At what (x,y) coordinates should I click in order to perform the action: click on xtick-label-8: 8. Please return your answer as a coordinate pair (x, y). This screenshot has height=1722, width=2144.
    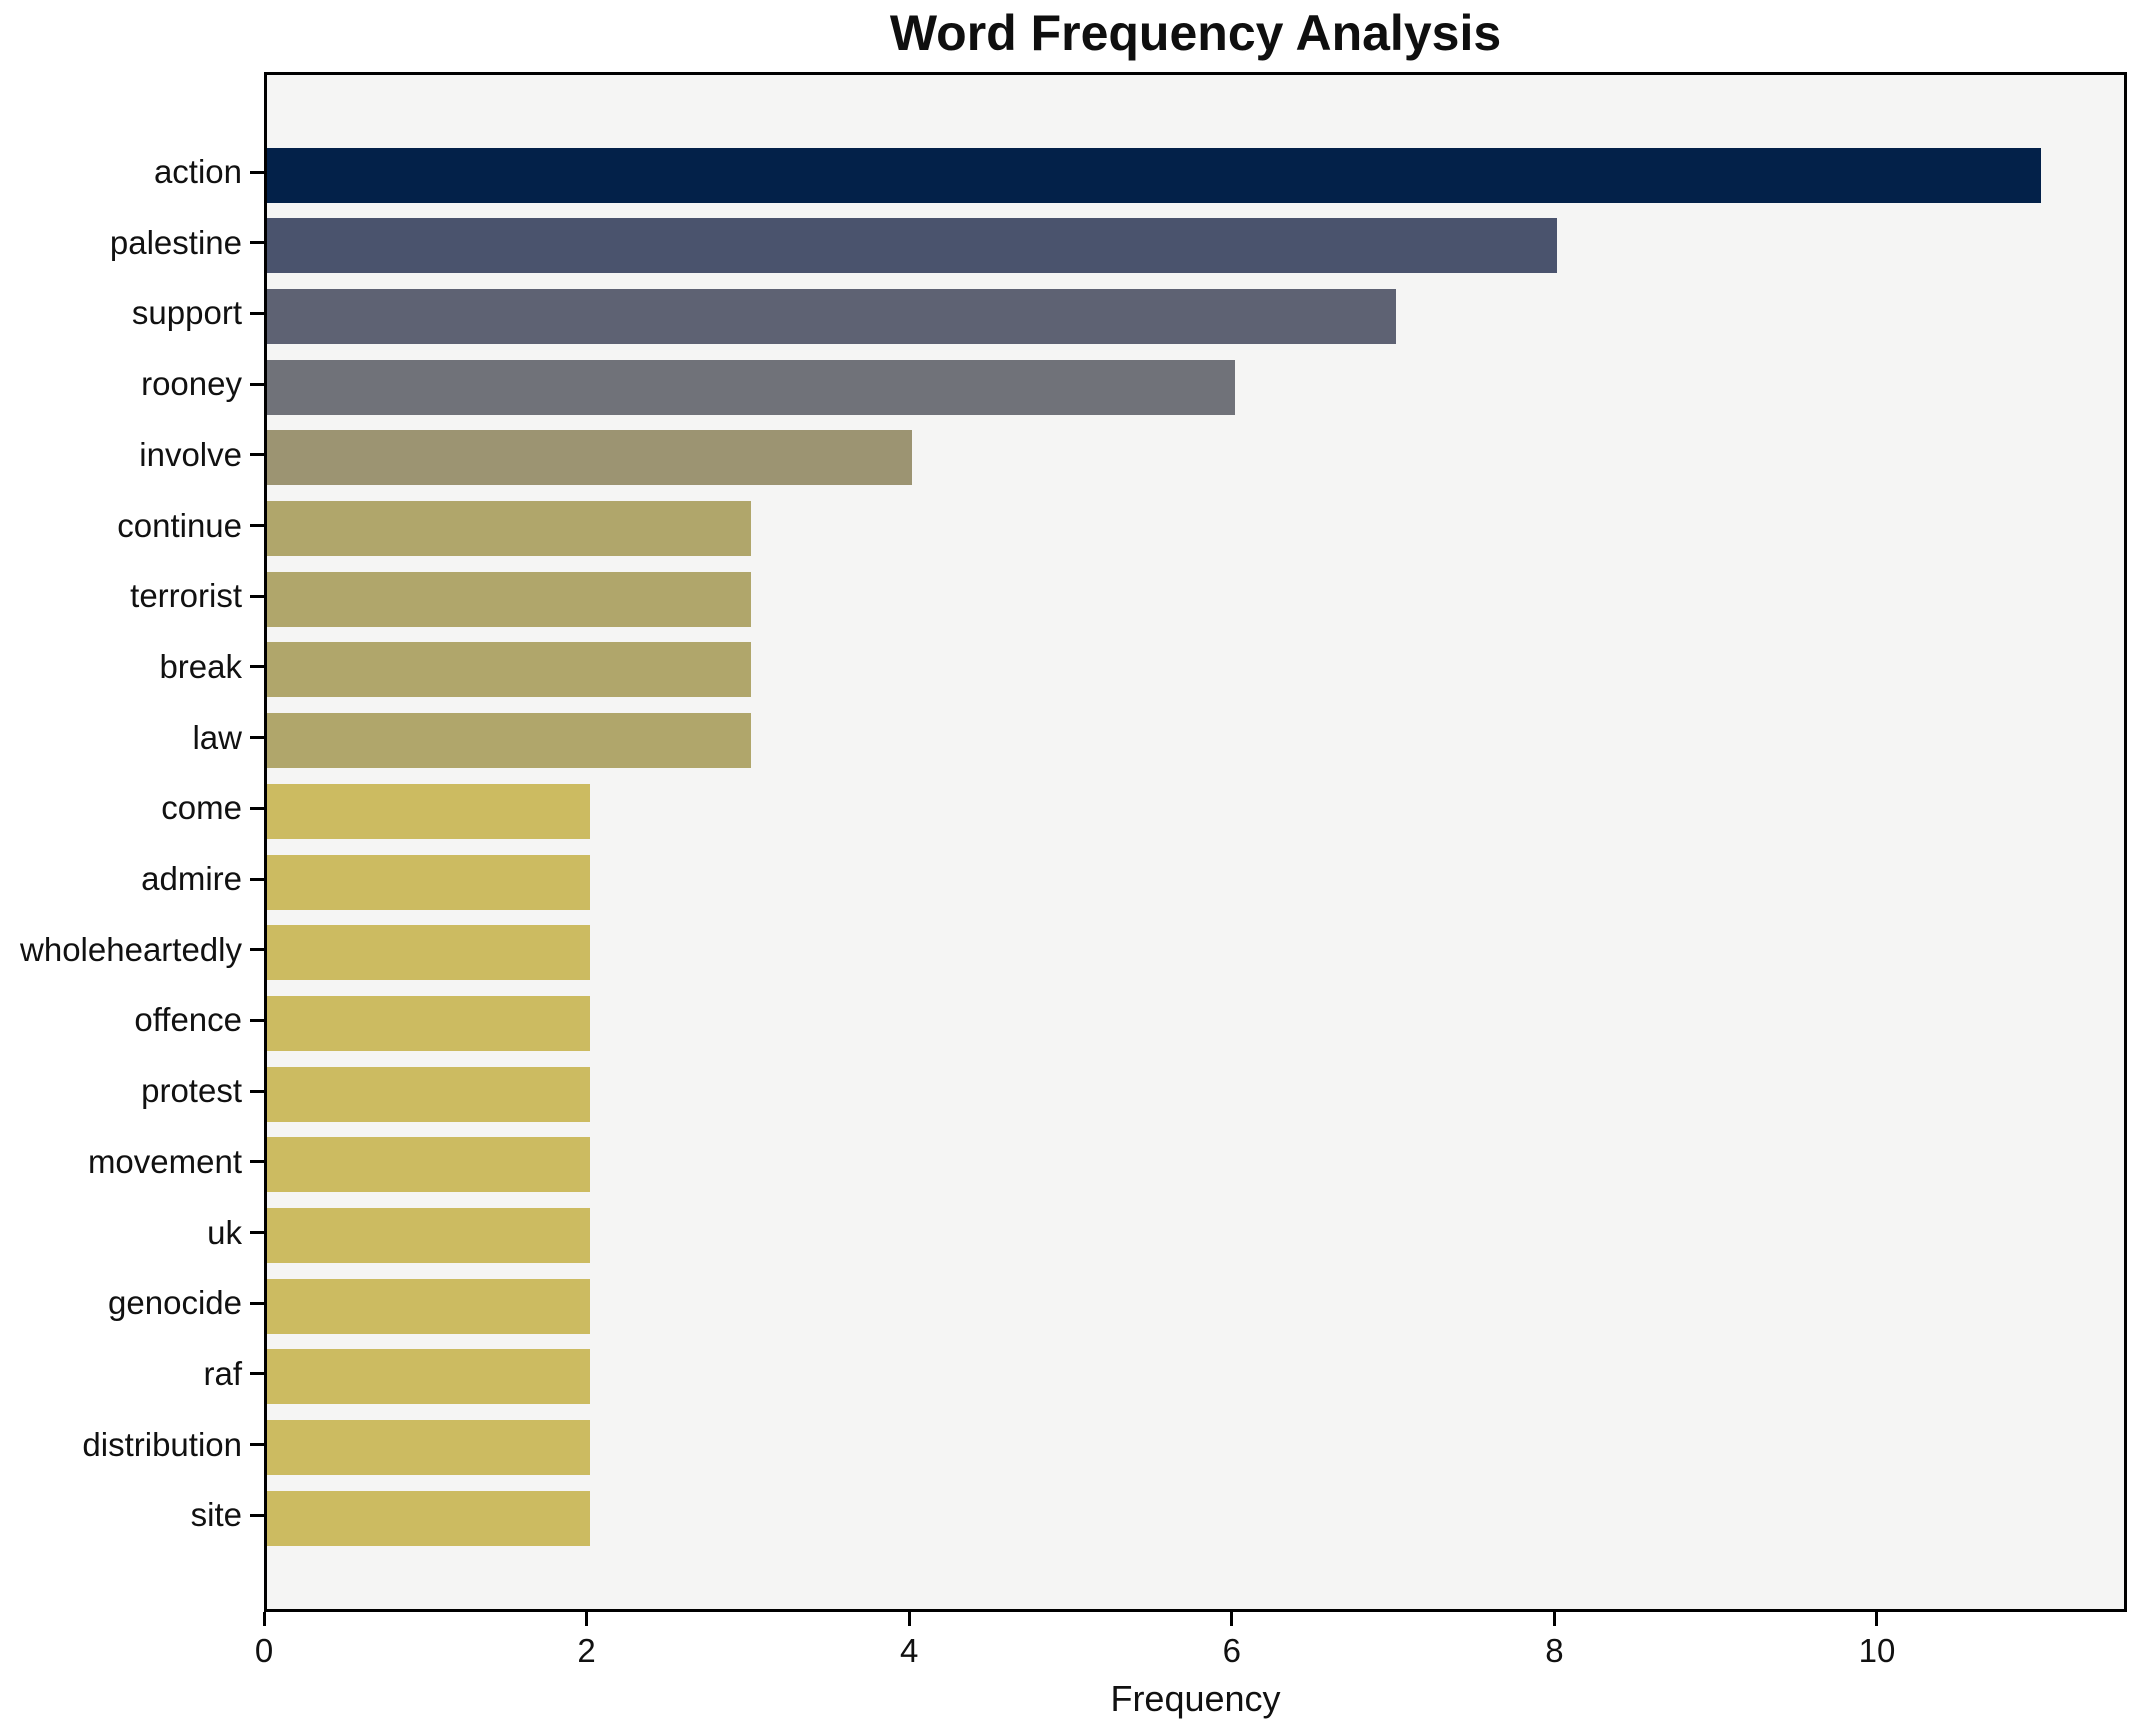
    Looking at the image, I should click on (1554, 1650).